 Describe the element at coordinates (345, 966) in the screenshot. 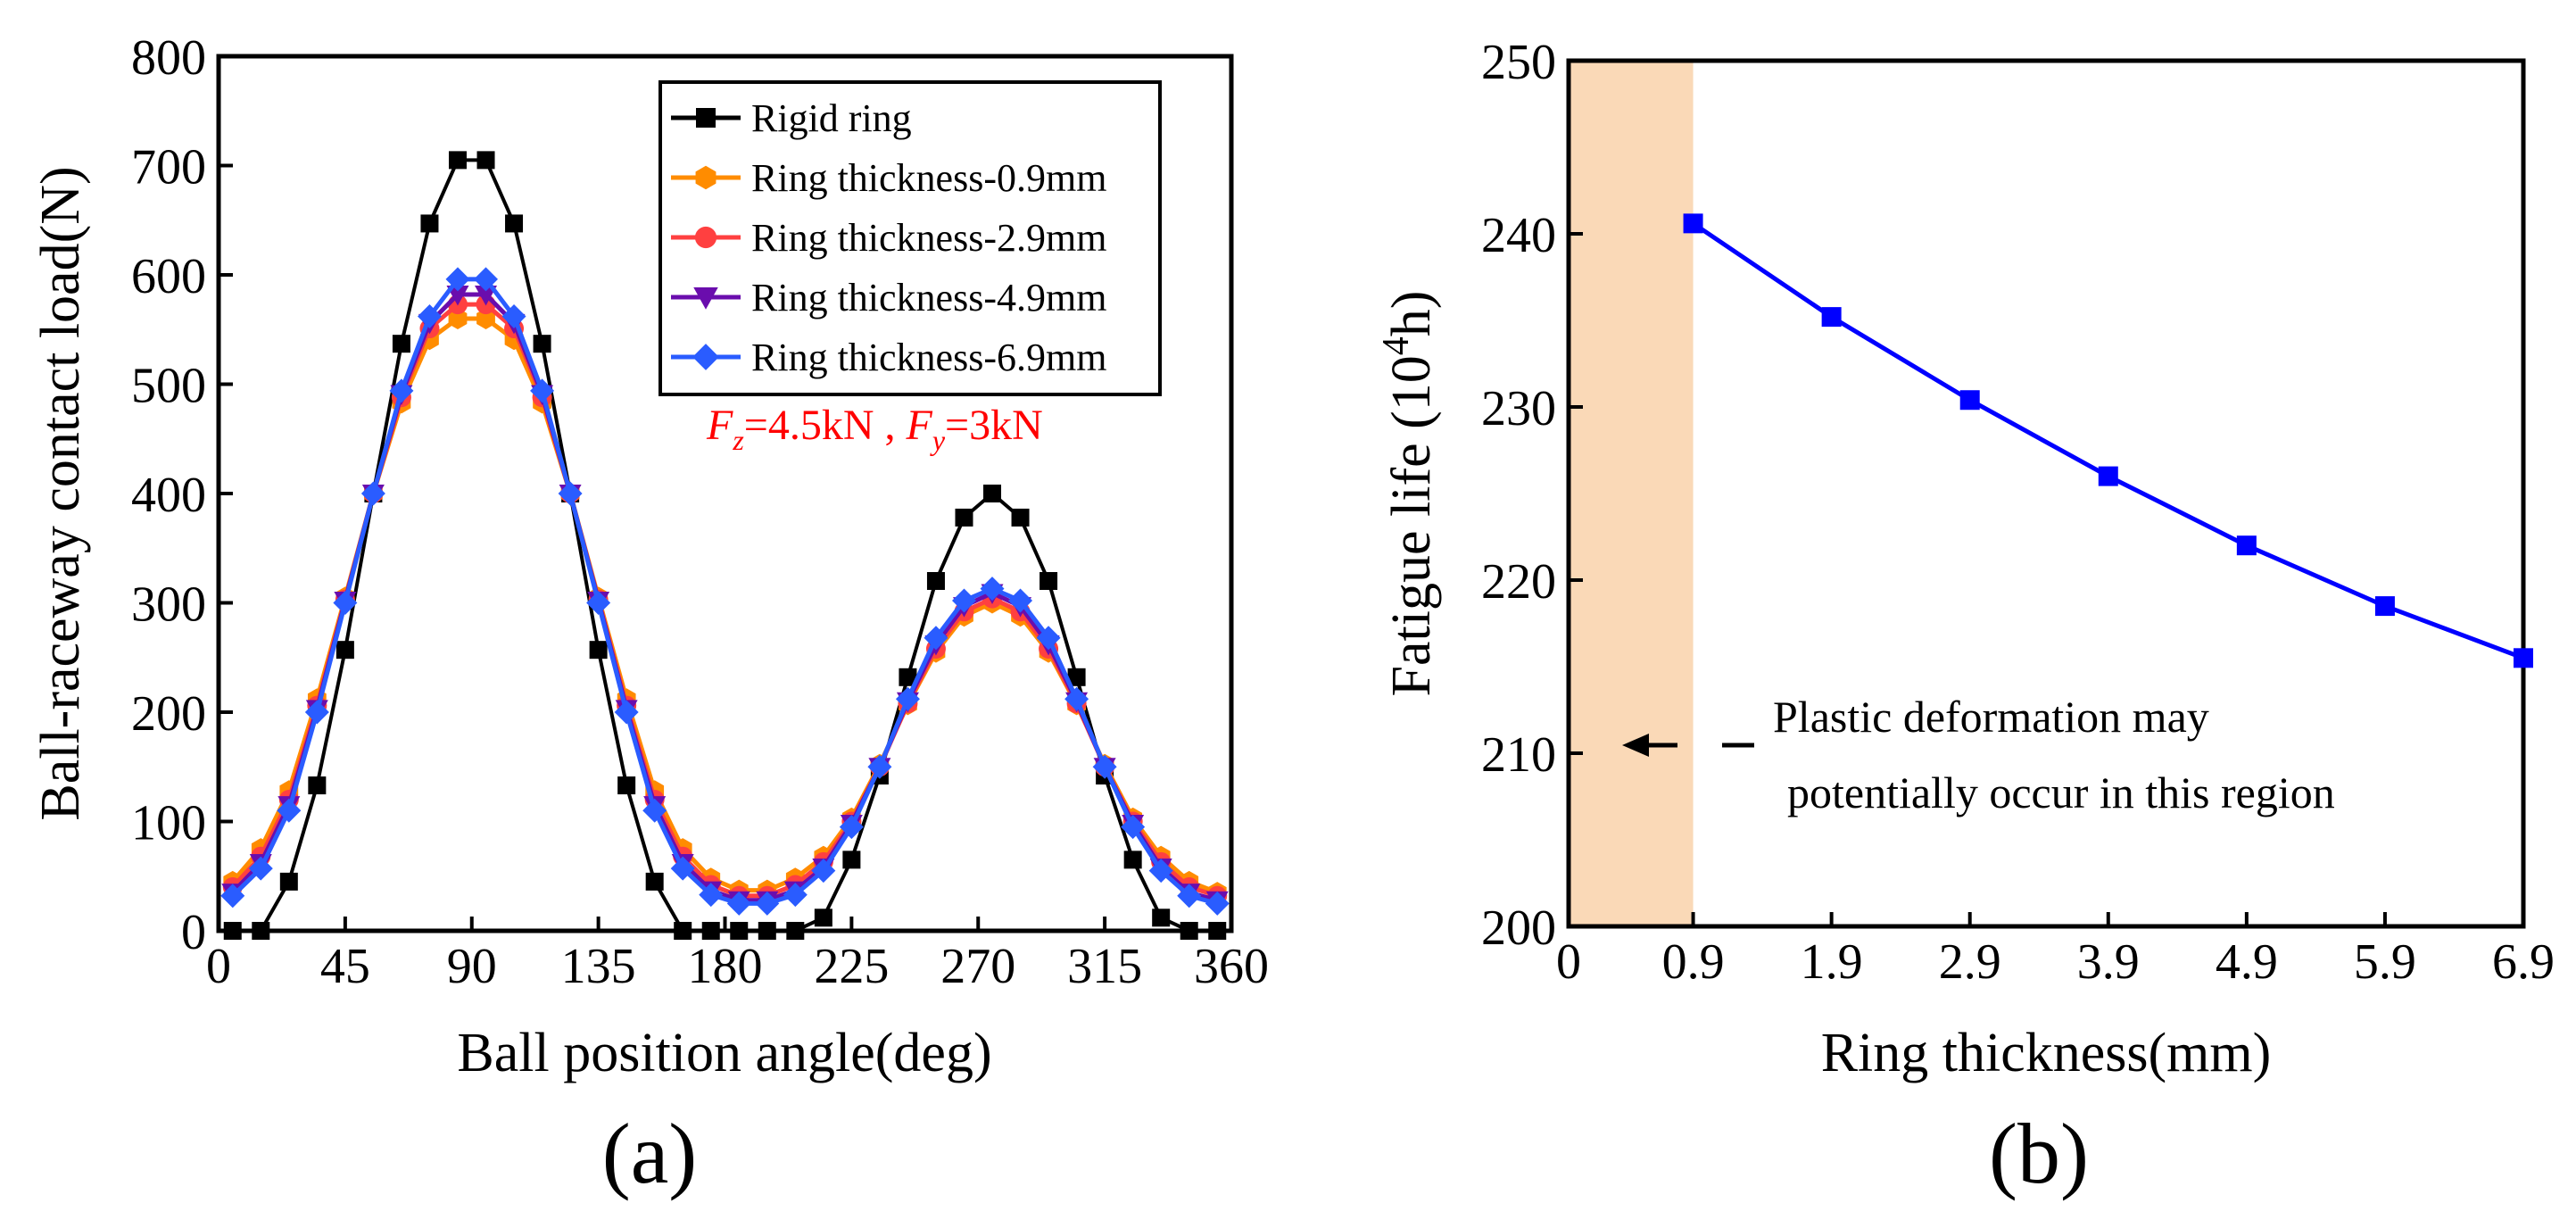

I see `x-tick-label: 45` at that location.